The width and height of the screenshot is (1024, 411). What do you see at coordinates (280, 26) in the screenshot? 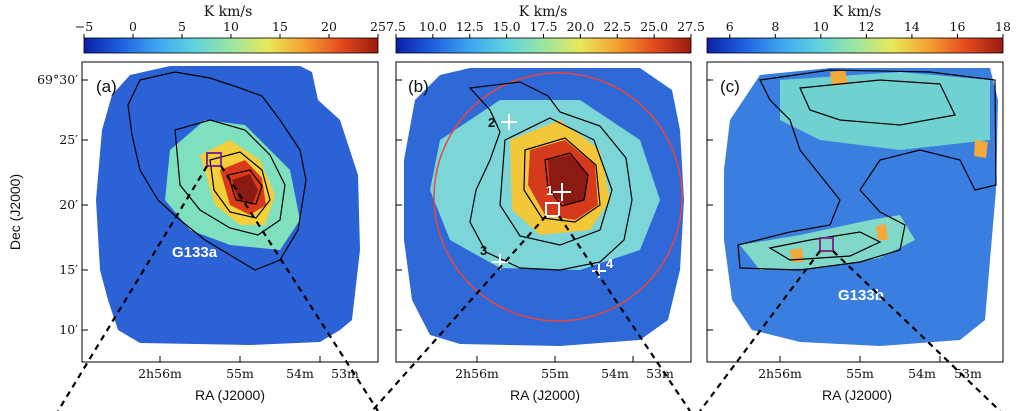
I see `colorbar-tick-label: 15` at bounding box center [280, 26].